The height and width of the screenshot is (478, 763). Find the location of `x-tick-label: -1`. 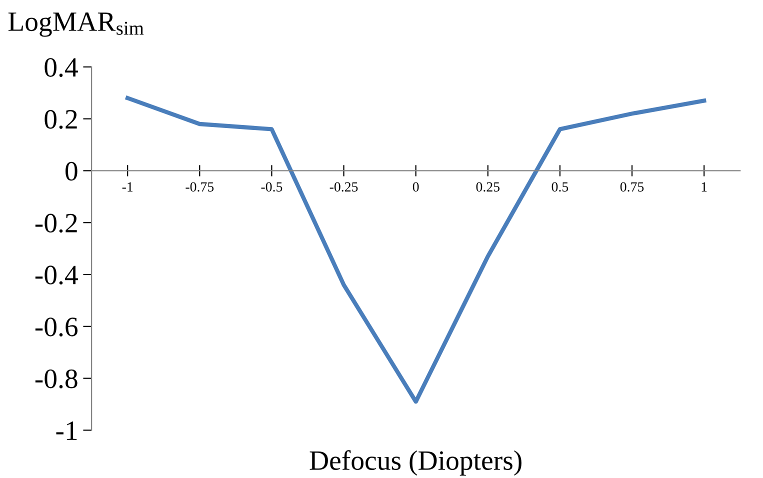

x-tick-label: -1 is located at coordinates (127, 187).